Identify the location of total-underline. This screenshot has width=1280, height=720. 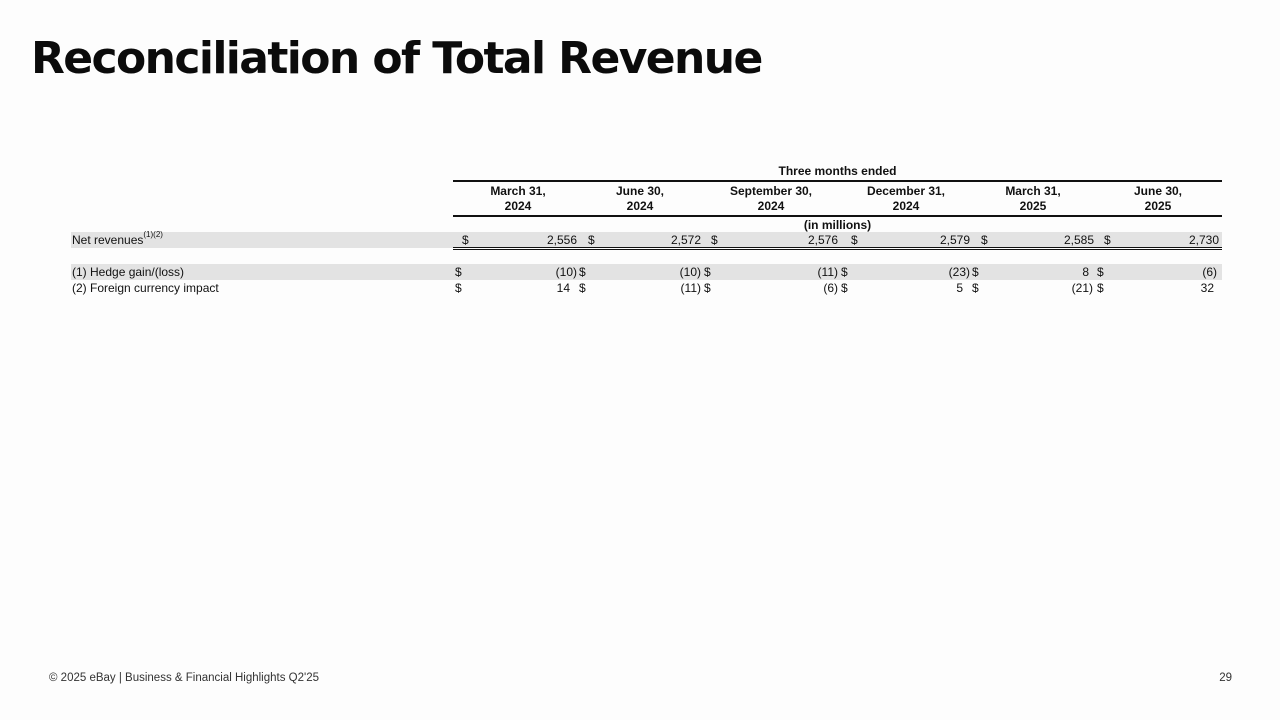
(837, 248).